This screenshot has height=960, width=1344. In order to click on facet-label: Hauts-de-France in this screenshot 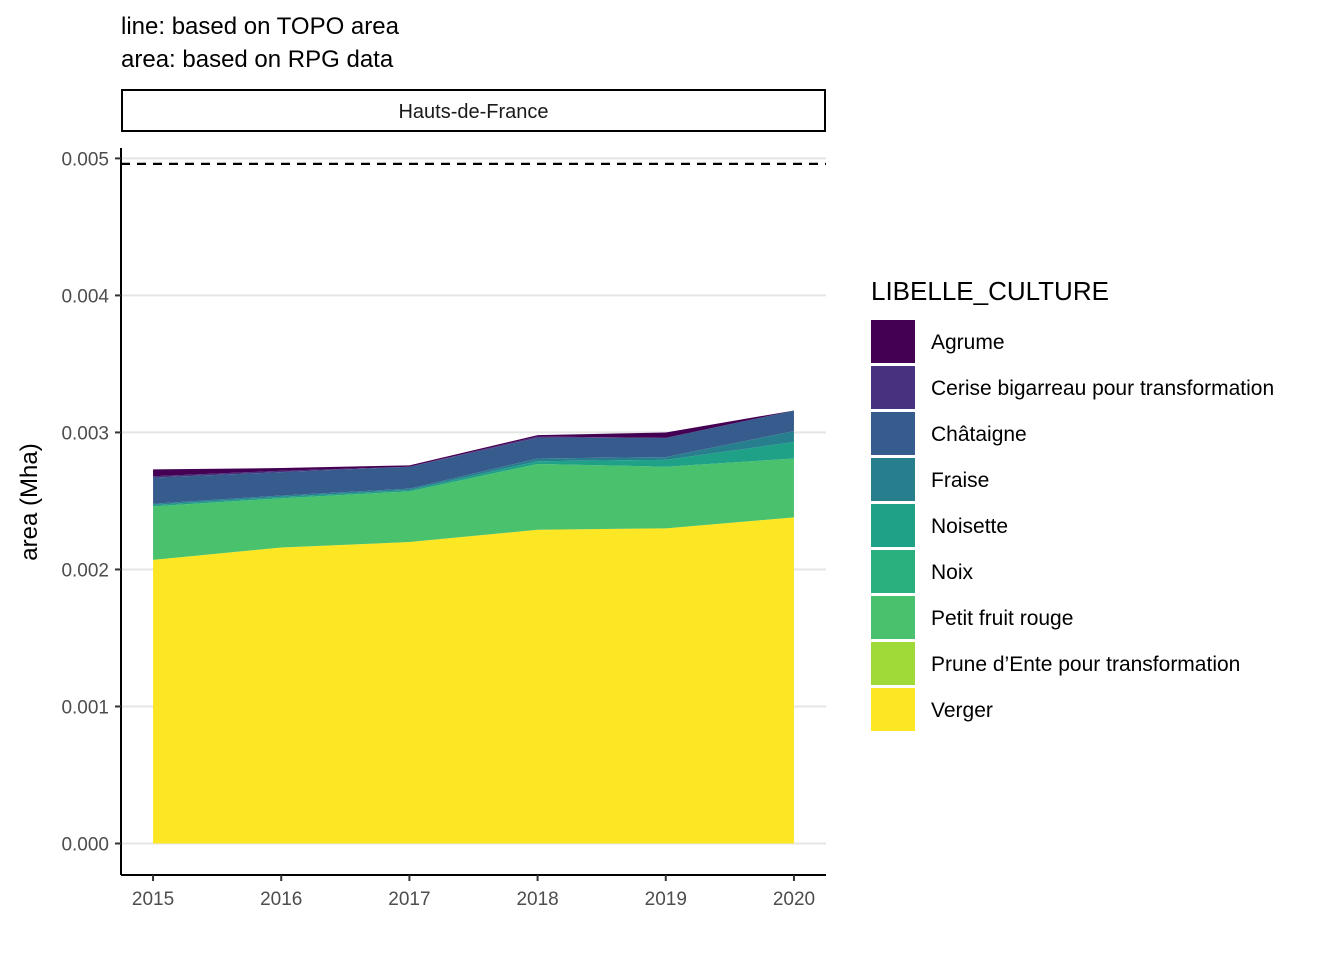, I will do `click(473, 112)`.